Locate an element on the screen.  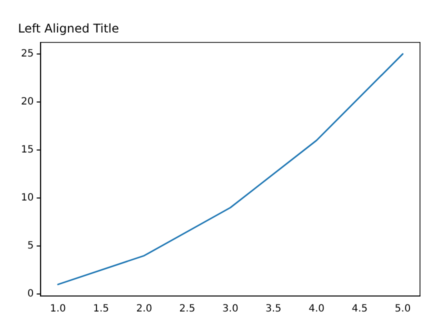
x-tick-label: 1.5 is located at coordinates (101, 309).